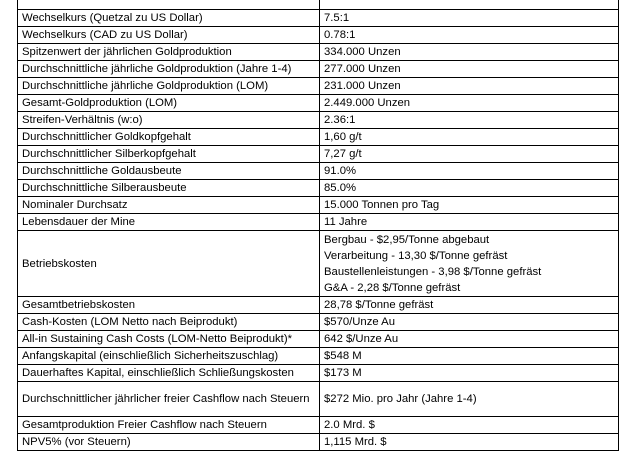 This screenshot has width=621, height=451. I want to click on value-cell: 15.000 Tonnen pro Tag, so click(469, 205).